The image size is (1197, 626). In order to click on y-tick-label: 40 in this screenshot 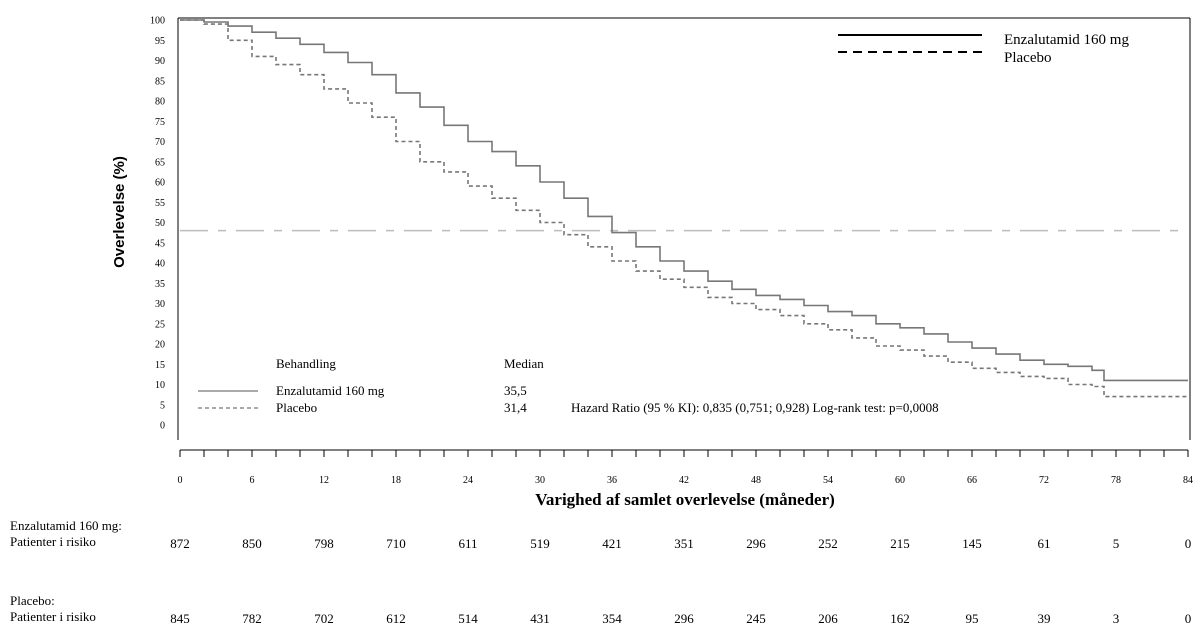, I will do `click(160, 264)`.